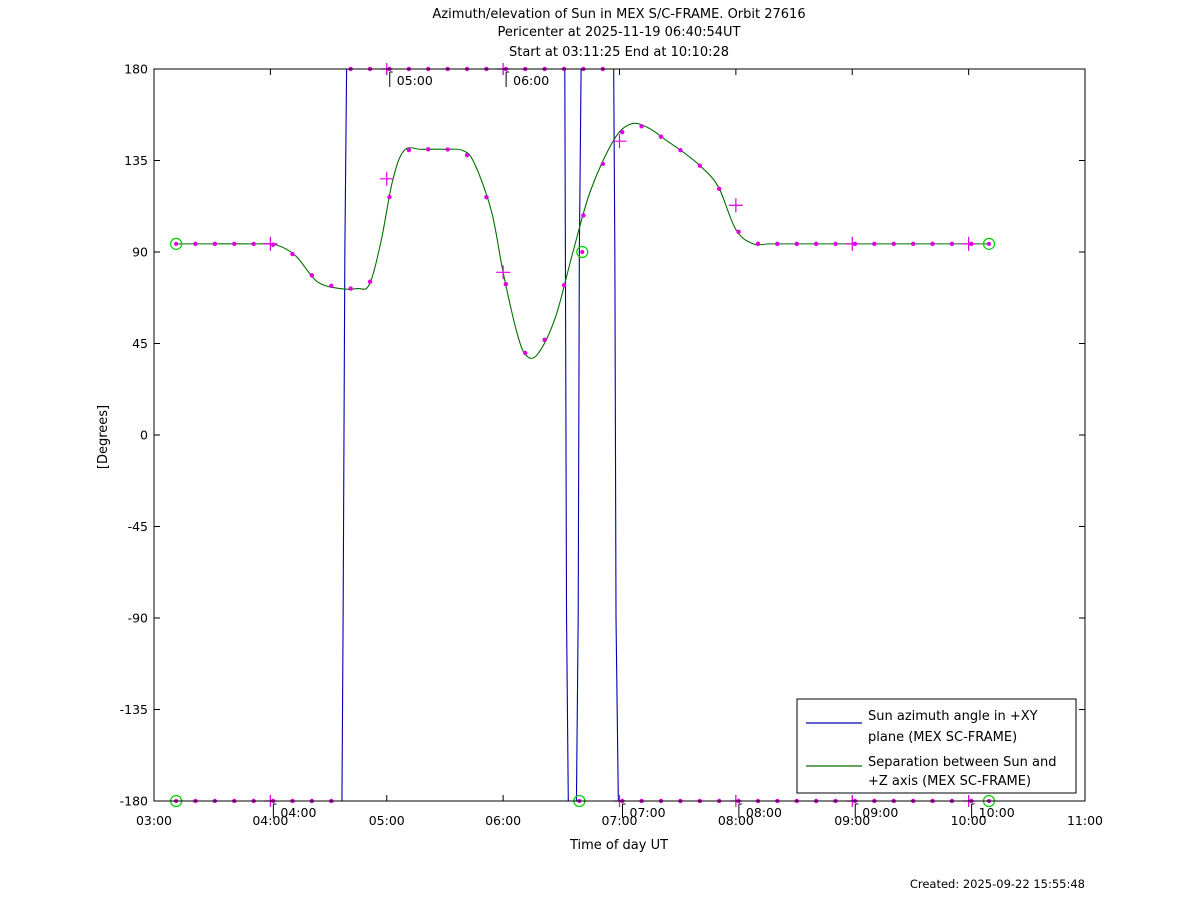  Describe the element at coordinates (962, 762) in the screenshot. I see `legend-label-separation-line-1: Separation between Sun and` at that location.